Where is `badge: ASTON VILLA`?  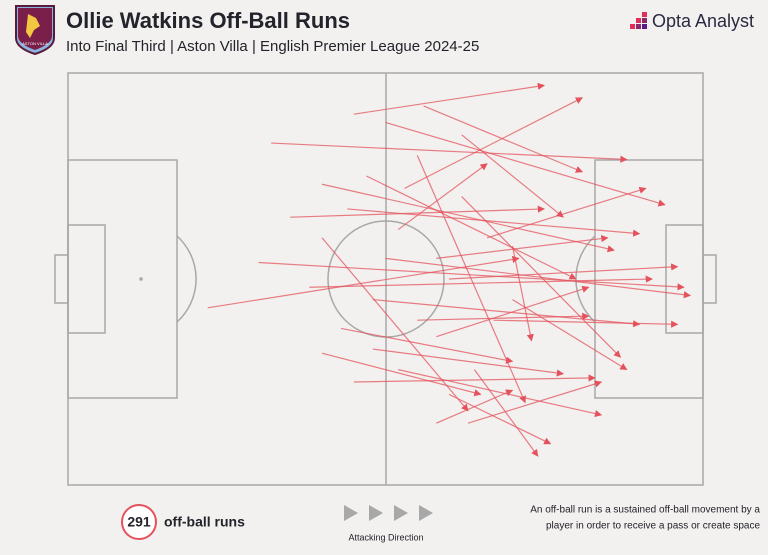
badge: ASTON VILLA is located at coordinates (35, 30).